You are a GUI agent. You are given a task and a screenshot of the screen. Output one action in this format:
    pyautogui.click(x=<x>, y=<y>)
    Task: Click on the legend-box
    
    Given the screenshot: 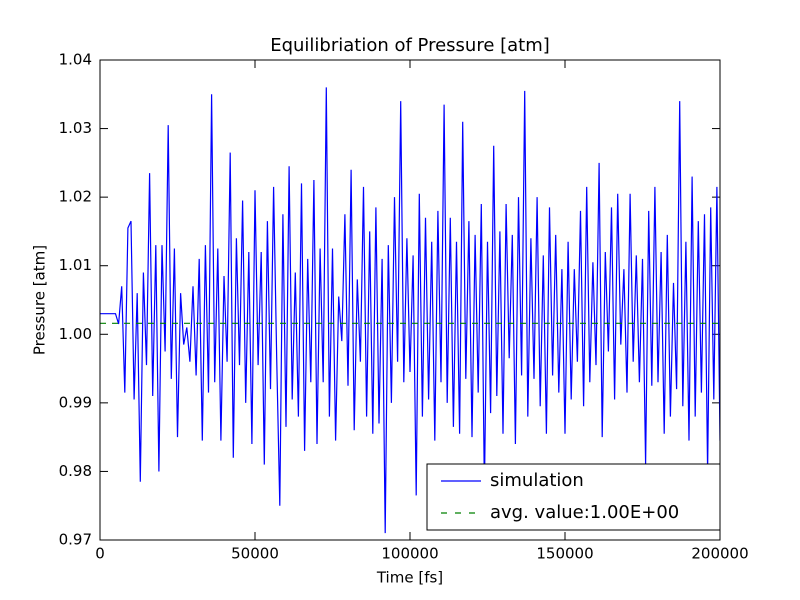 What is the action you would take?
    pyautogui.click(x=573, y=497)
    